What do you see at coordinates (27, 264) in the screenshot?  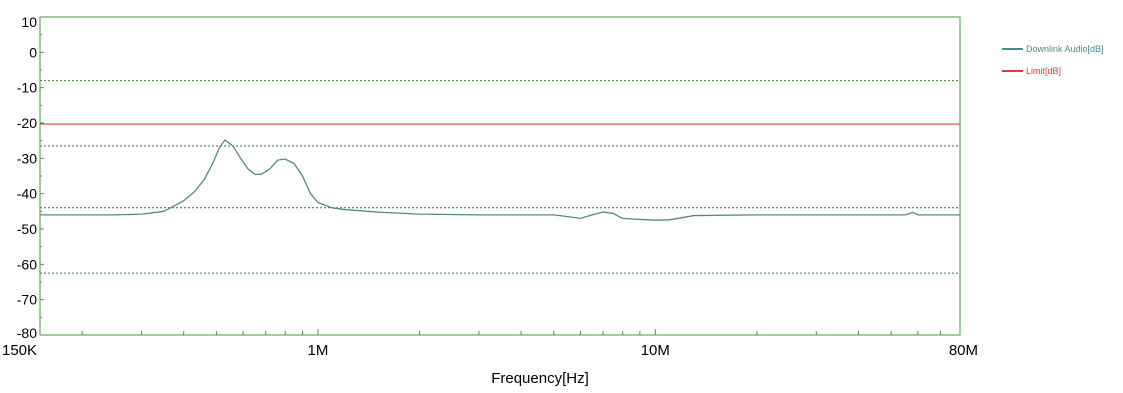 I see `y-tick-label: -60` at bounding box center [27, 264].